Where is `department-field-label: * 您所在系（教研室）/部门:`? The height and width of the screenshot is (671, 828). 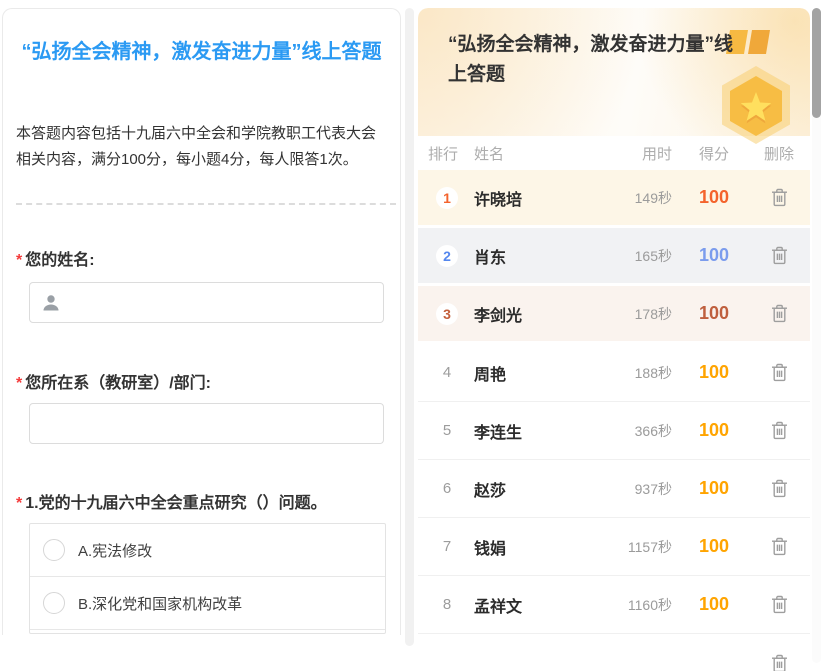
department-field-label: * 您所在系（教研室）/部门: is located at coordinates (114, 383).